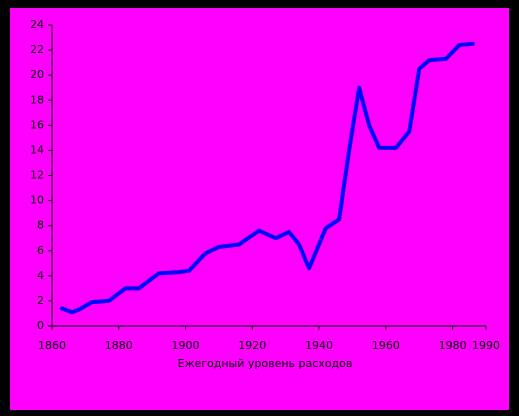  Describe the element at coordinates (40, 300) in the screenshot. I see `y-tick-label: 2` at that location.